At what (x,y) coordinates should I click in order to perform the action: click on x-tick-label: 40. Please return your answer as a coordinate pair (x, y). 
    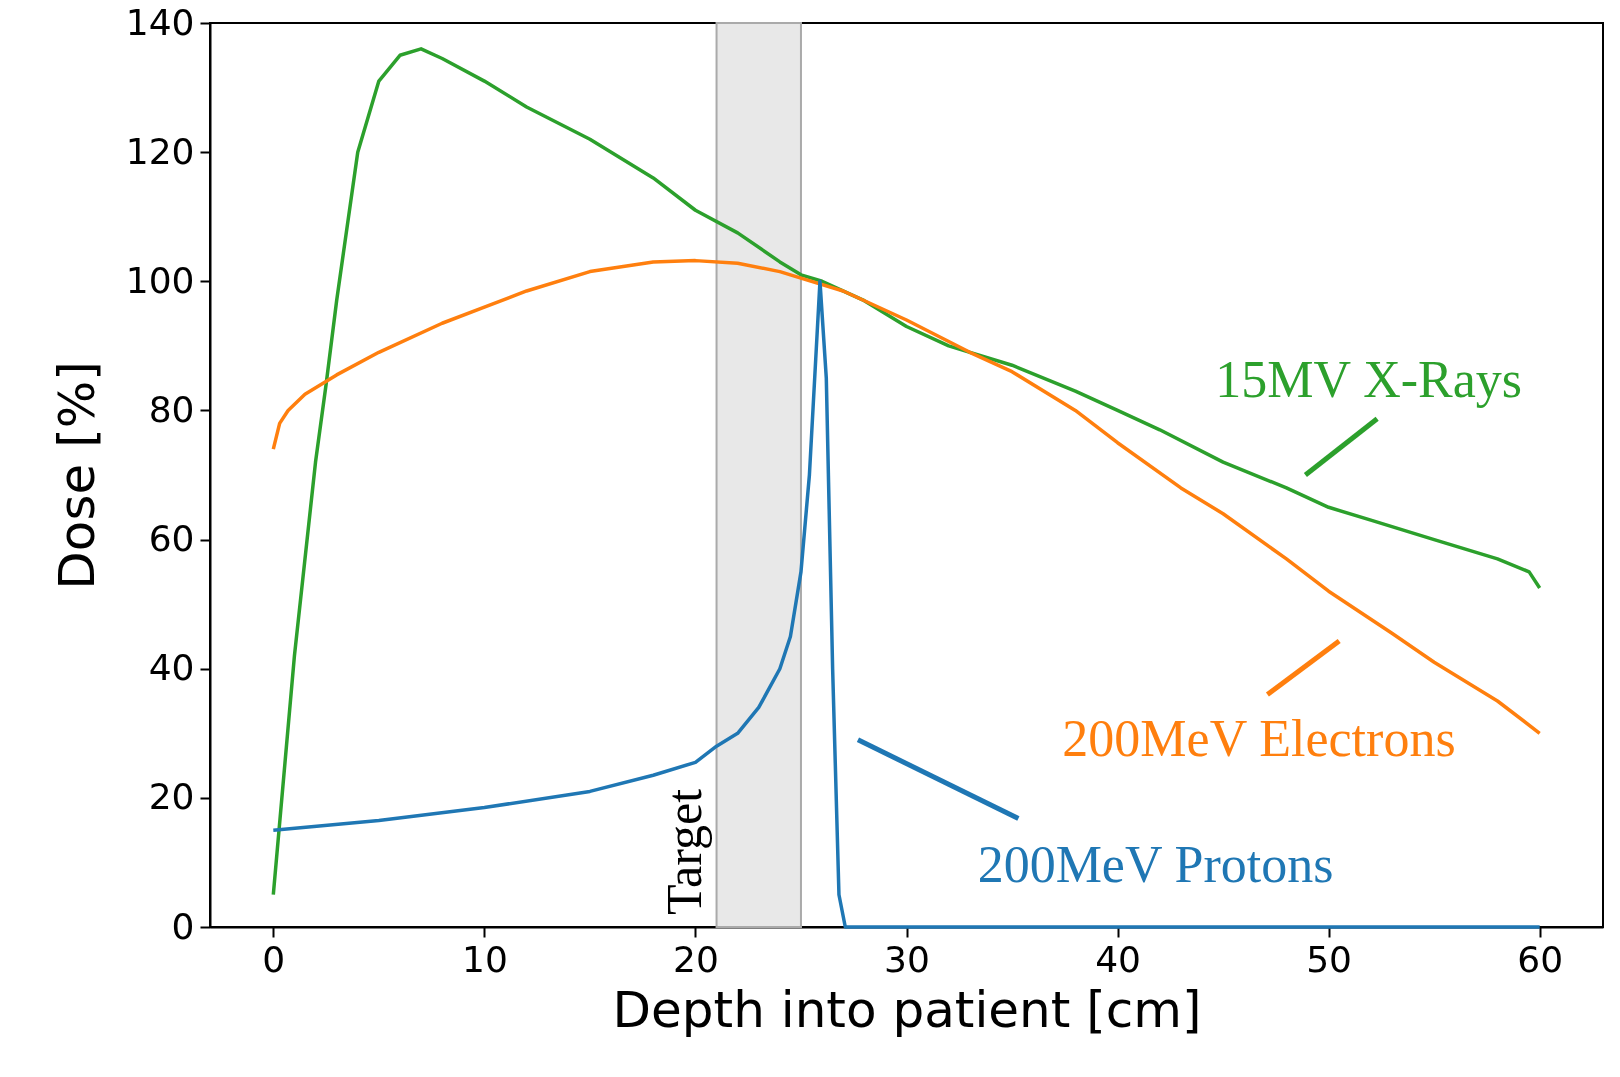
    Looking at the image, I should click on (1118, 959).